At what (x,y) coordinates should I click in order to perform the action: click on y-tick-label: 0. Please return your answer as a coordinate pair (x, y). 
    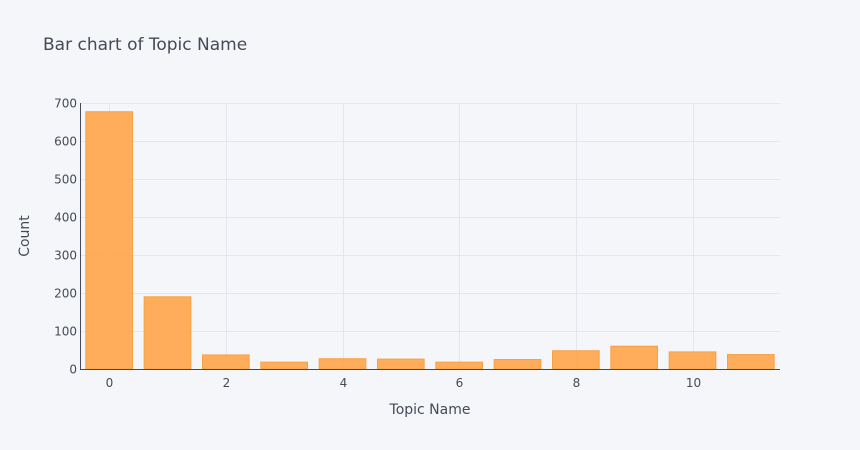
    Looking at the image, I should click on (73, 370).